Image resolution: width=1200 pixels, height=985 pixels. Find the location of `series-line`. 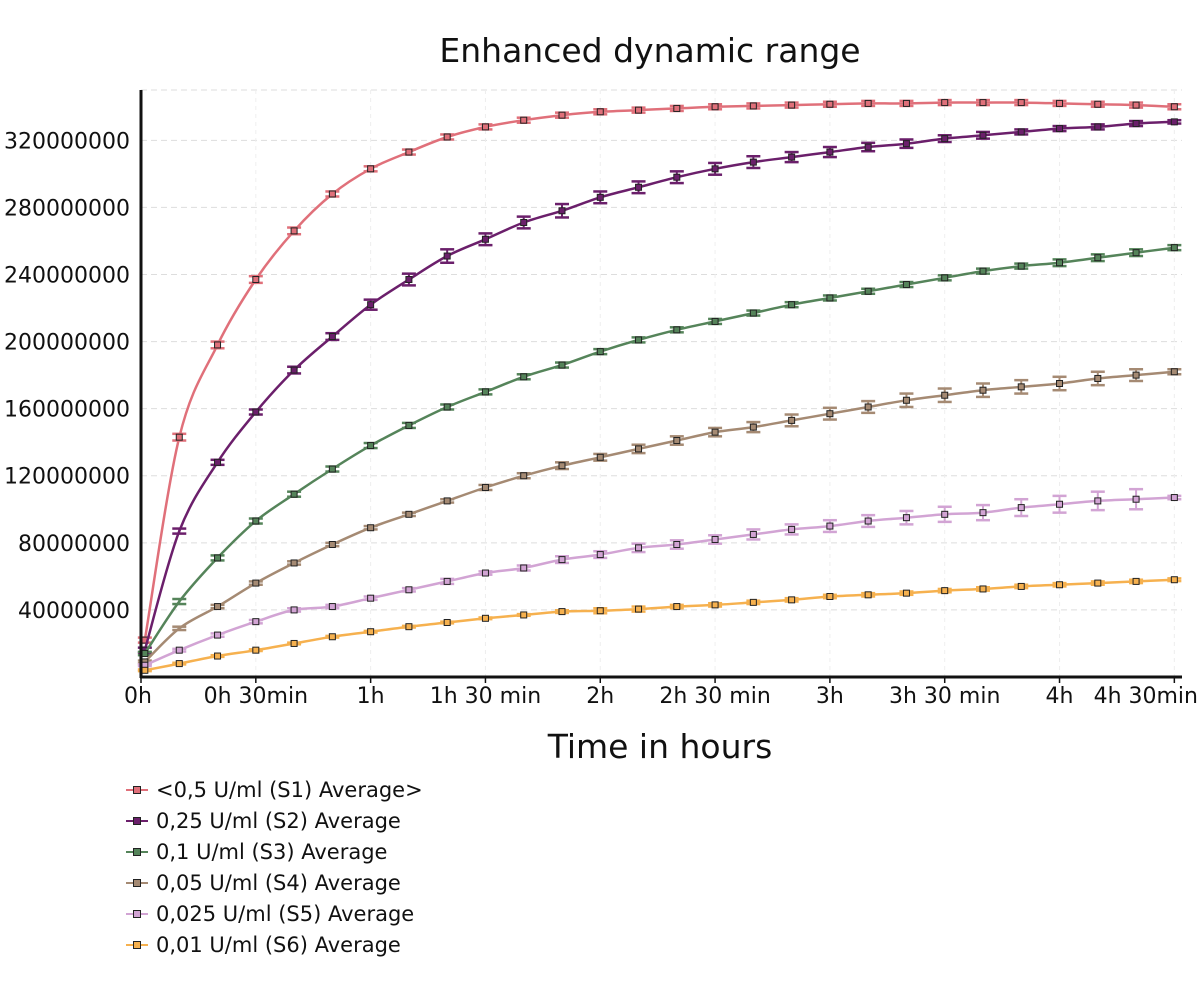

series-line is located at coordinates (659, 581).